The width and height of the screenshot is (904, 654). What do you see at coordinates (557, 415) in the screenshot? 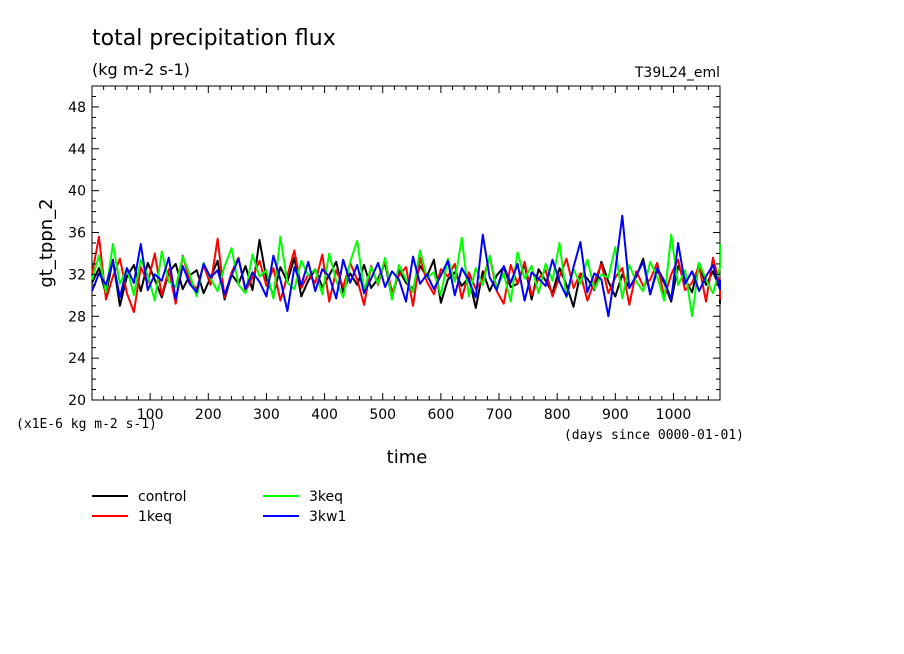
I see `x-tick-label: 800` at bounding box center [557, 415].